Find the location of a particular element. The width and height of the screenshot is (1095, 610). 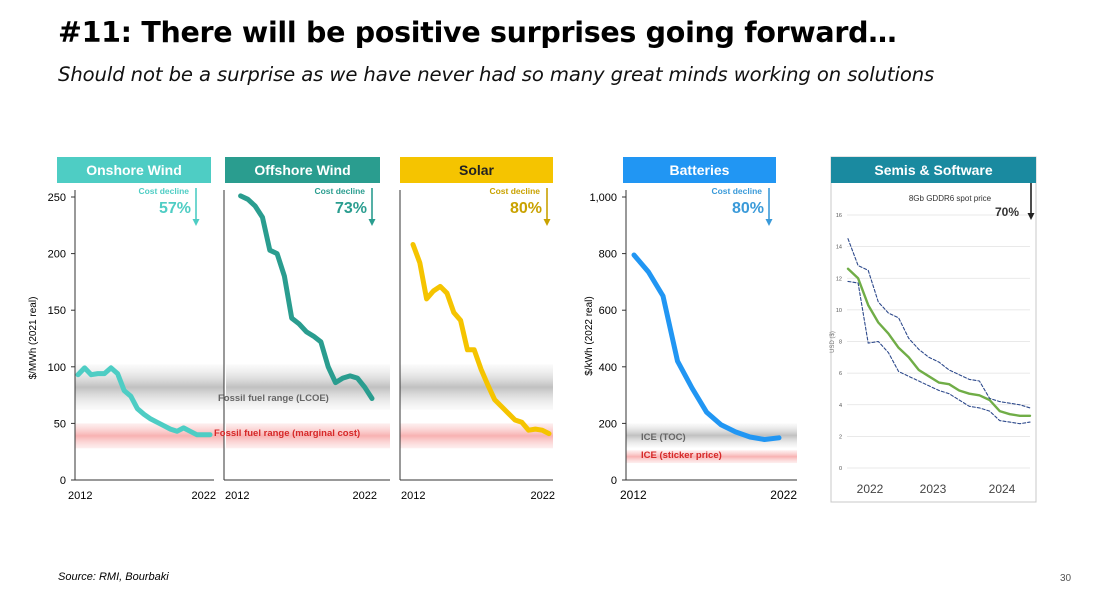

y-tick-label: 10 is located at coordinates (839, 311).